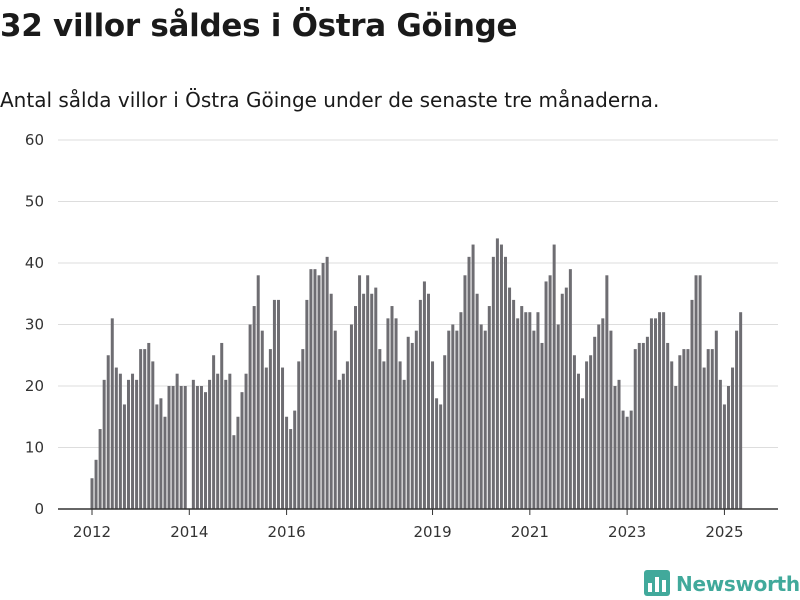 Image resolution: width=800 pixels, height=600 pixels. I want to click on x-tick-label: 2016, so click(286, 532).